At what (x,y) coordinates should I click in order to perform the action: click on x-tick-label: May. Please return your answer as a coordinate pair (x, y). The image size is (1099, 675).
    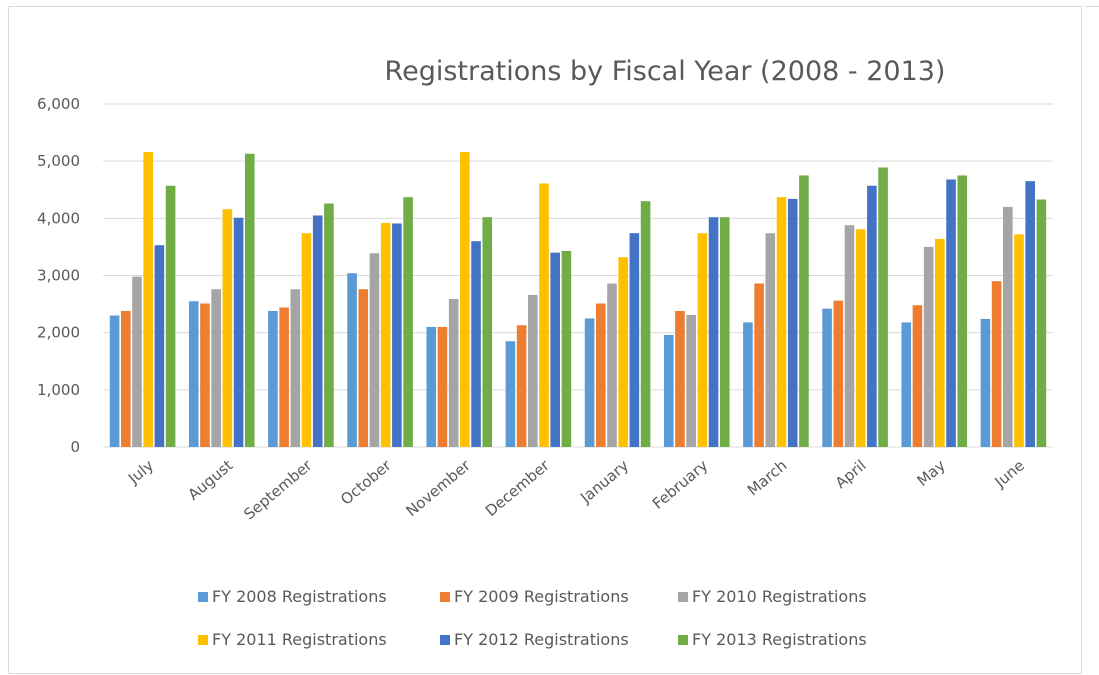
    Looking at the image, I should click on (930, 473).